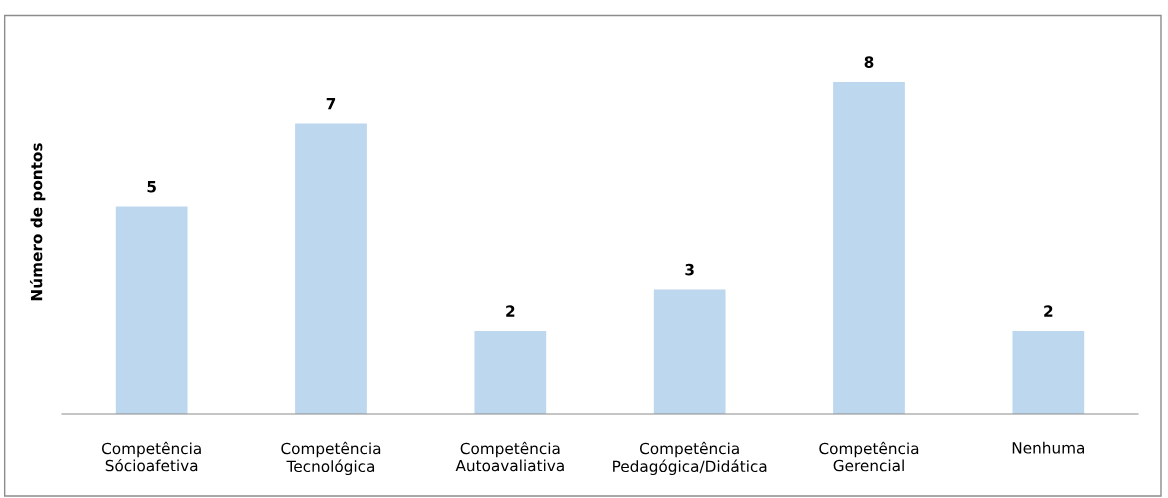 The image size is (1168, 498). I want to click on x-tick-label: Competência Gerencial, so click(869, 456).